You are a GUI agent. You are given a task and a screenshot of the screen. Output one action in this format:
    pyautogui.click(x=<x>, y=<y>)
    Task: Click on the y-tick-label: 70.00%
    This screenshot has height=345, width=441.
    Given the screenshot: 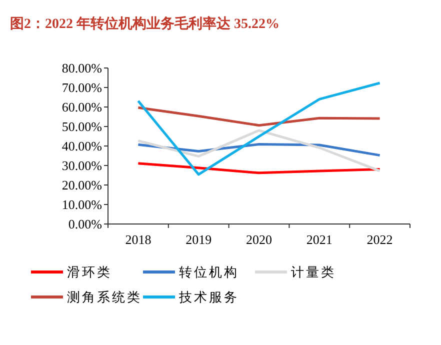 What is the action you would take?
    pyautogui.click(x=82, y=88)
    